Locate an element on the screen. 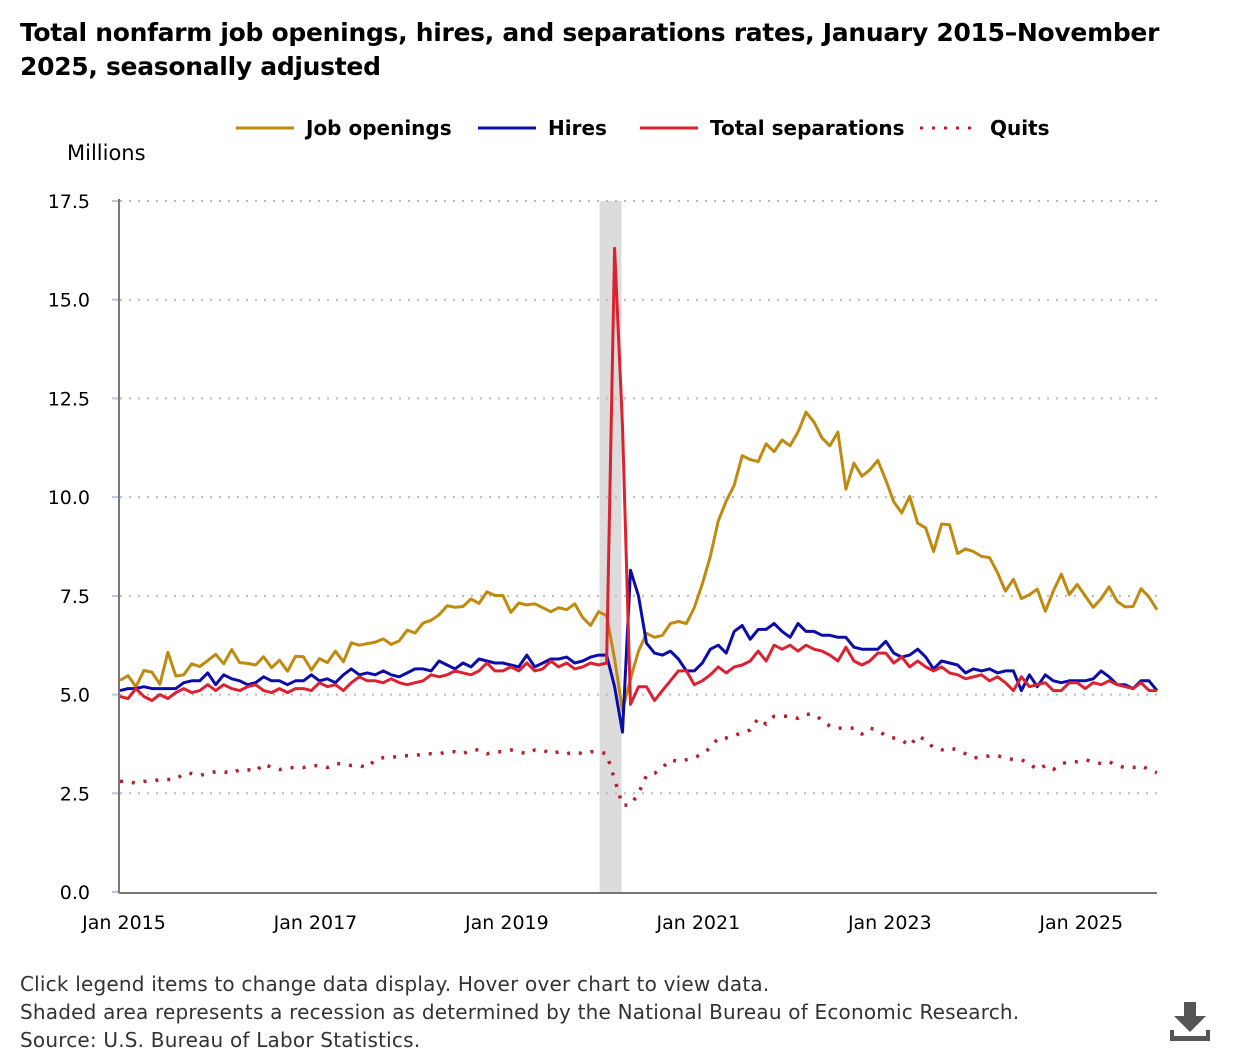 The height and width of the screenshot is (1060, 1240). legend-item-total-separations: Total separations is located at coordinates (772, 128).